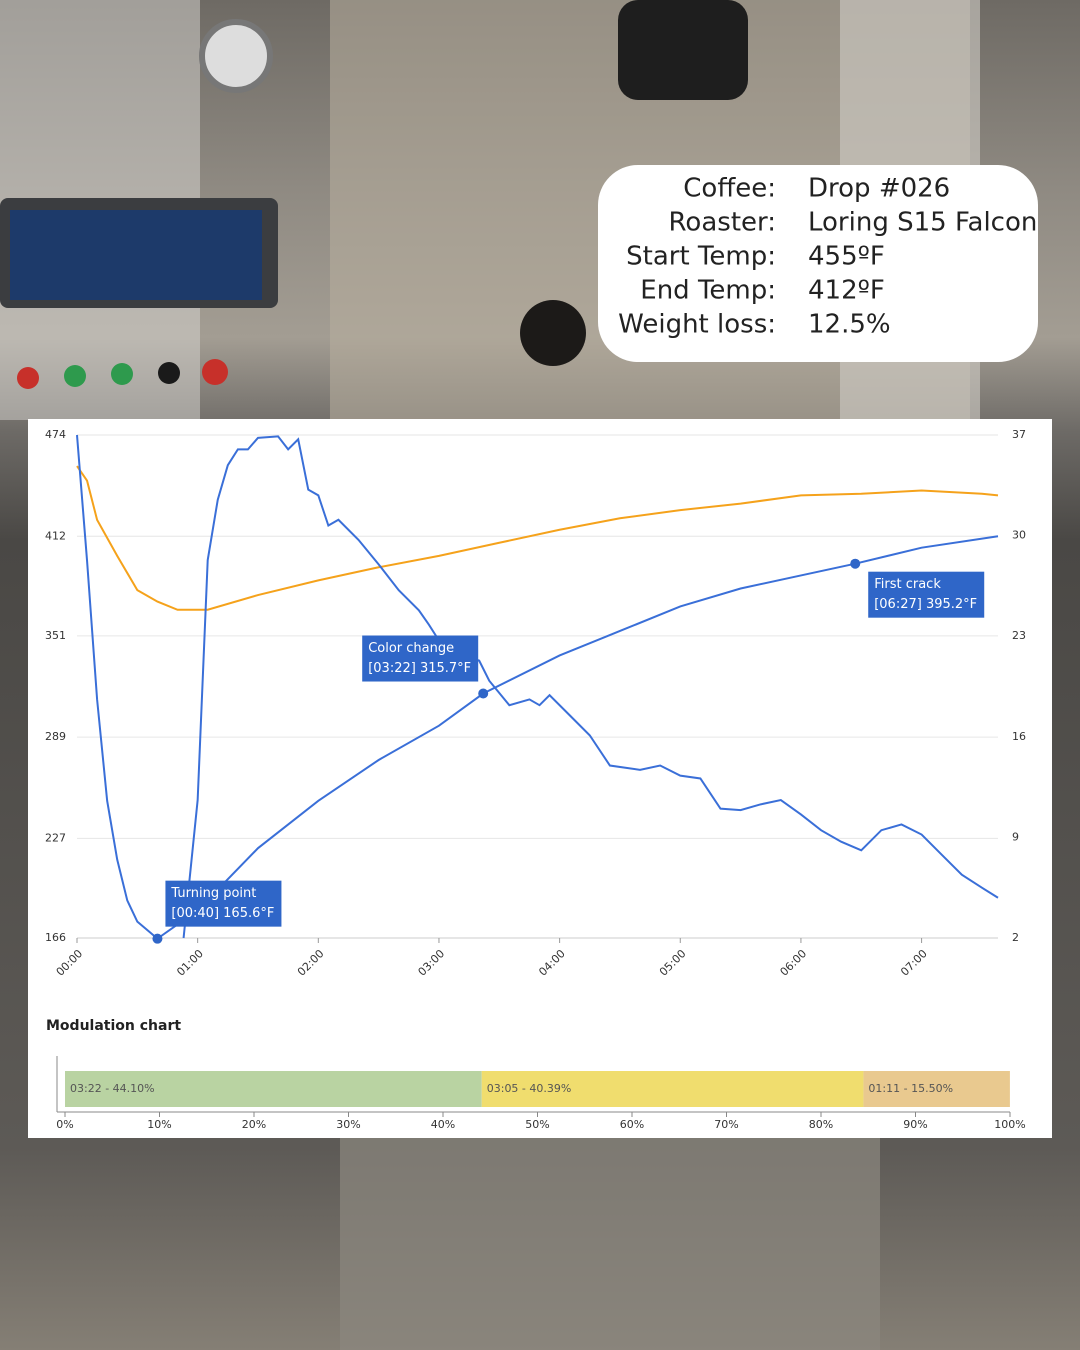 This screenshot has width=1080, height=1350. I want to click on info-card, so click(818, 263).